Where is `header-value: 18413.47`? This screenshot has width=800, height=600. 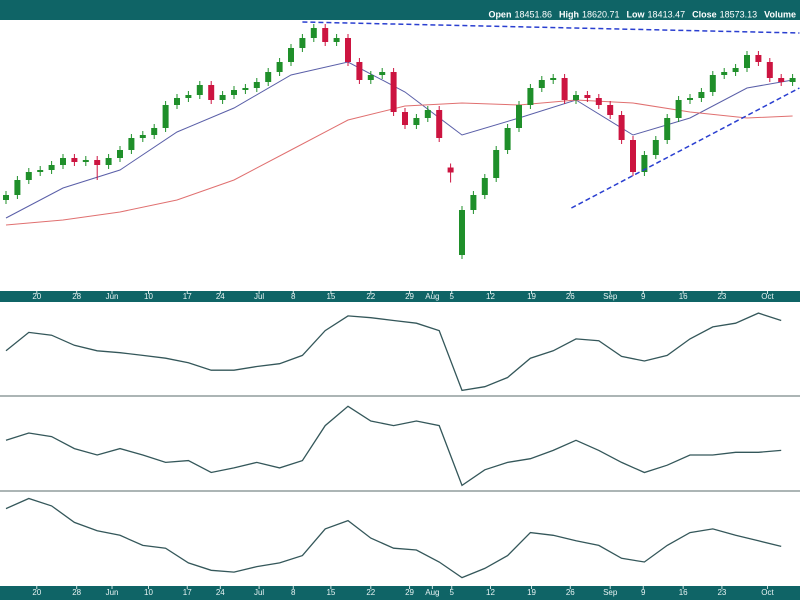
header-value: 18413.47 is located at coordinates (667, 14).